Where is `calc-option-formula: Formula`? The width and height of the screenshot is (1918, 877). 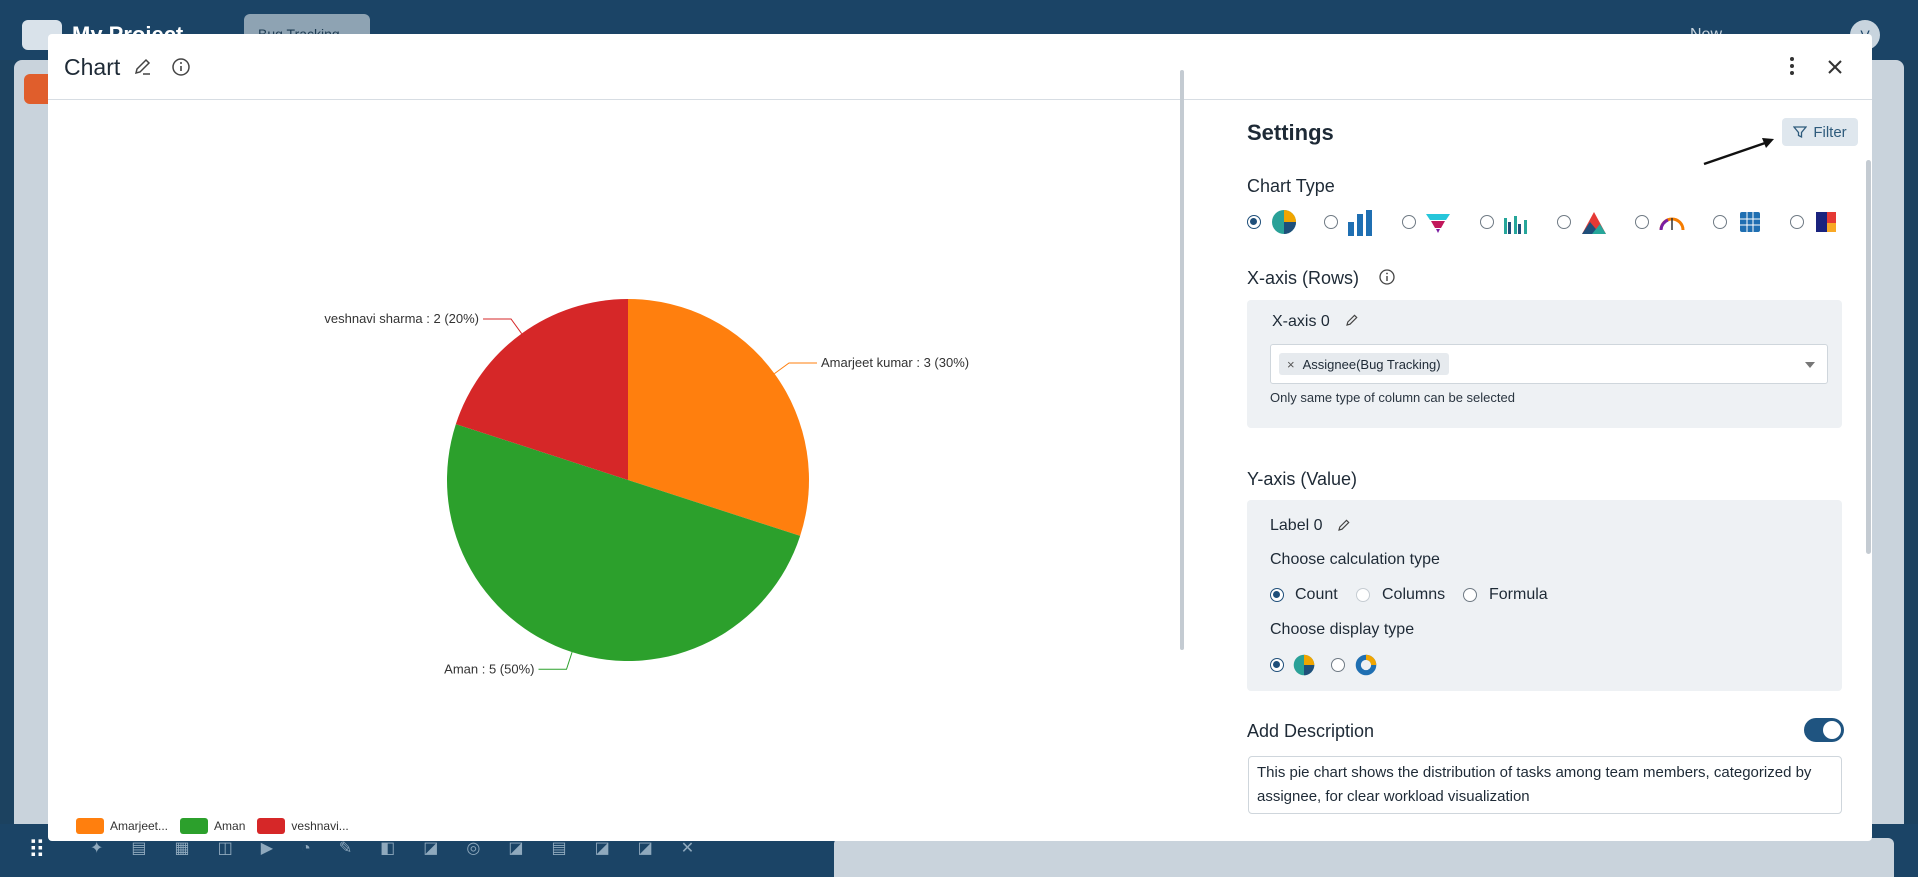 calc-option-formula: Formula is located at coordinates (1518, 594).